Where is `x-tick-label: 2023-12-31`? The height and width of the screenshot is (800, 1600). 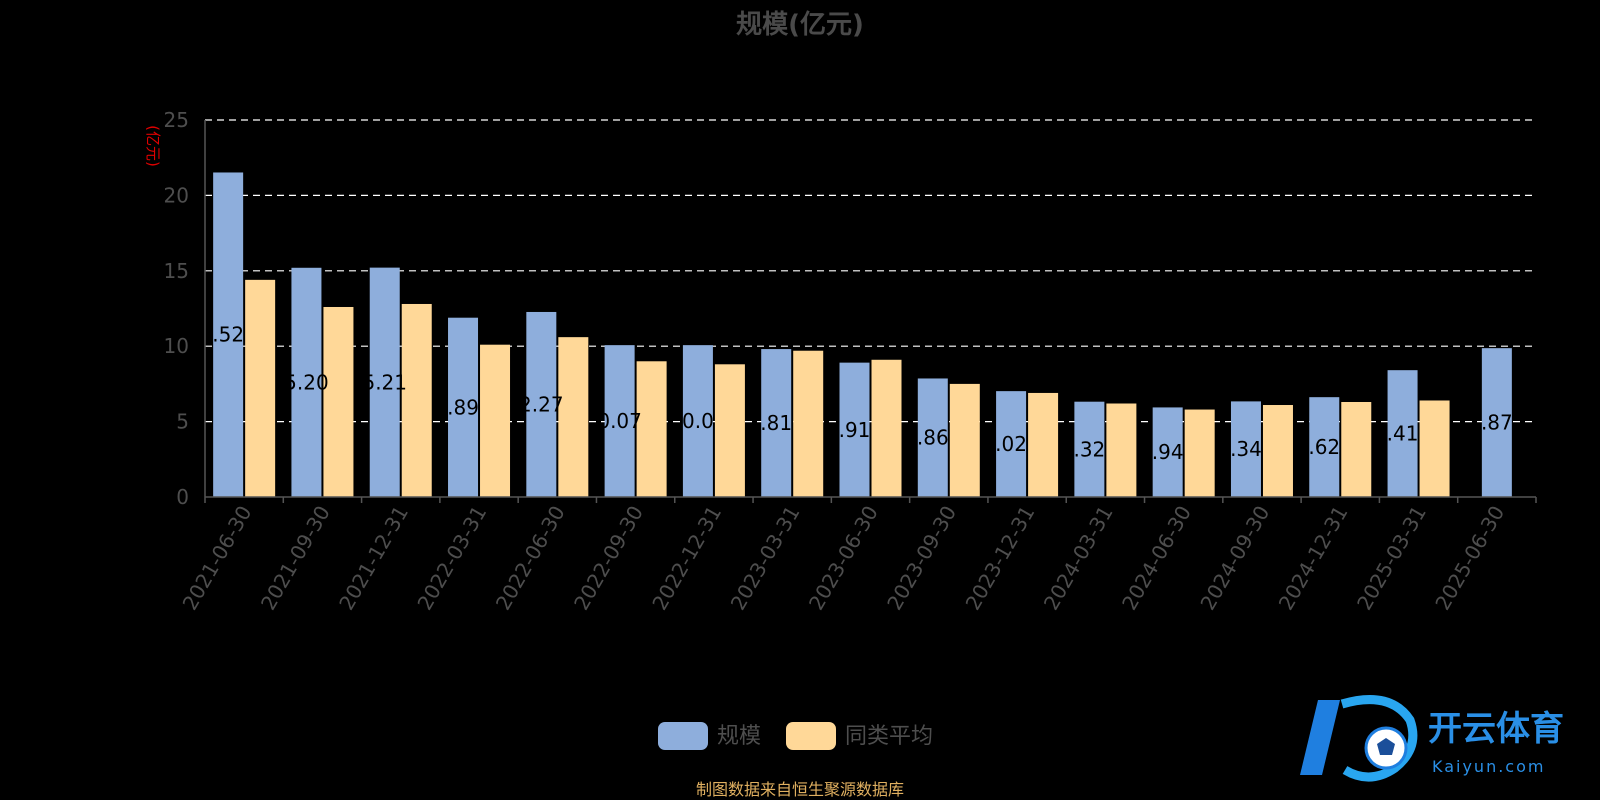 x-tick-label: 2023-12-31 is located at coordinates (1000, 558).